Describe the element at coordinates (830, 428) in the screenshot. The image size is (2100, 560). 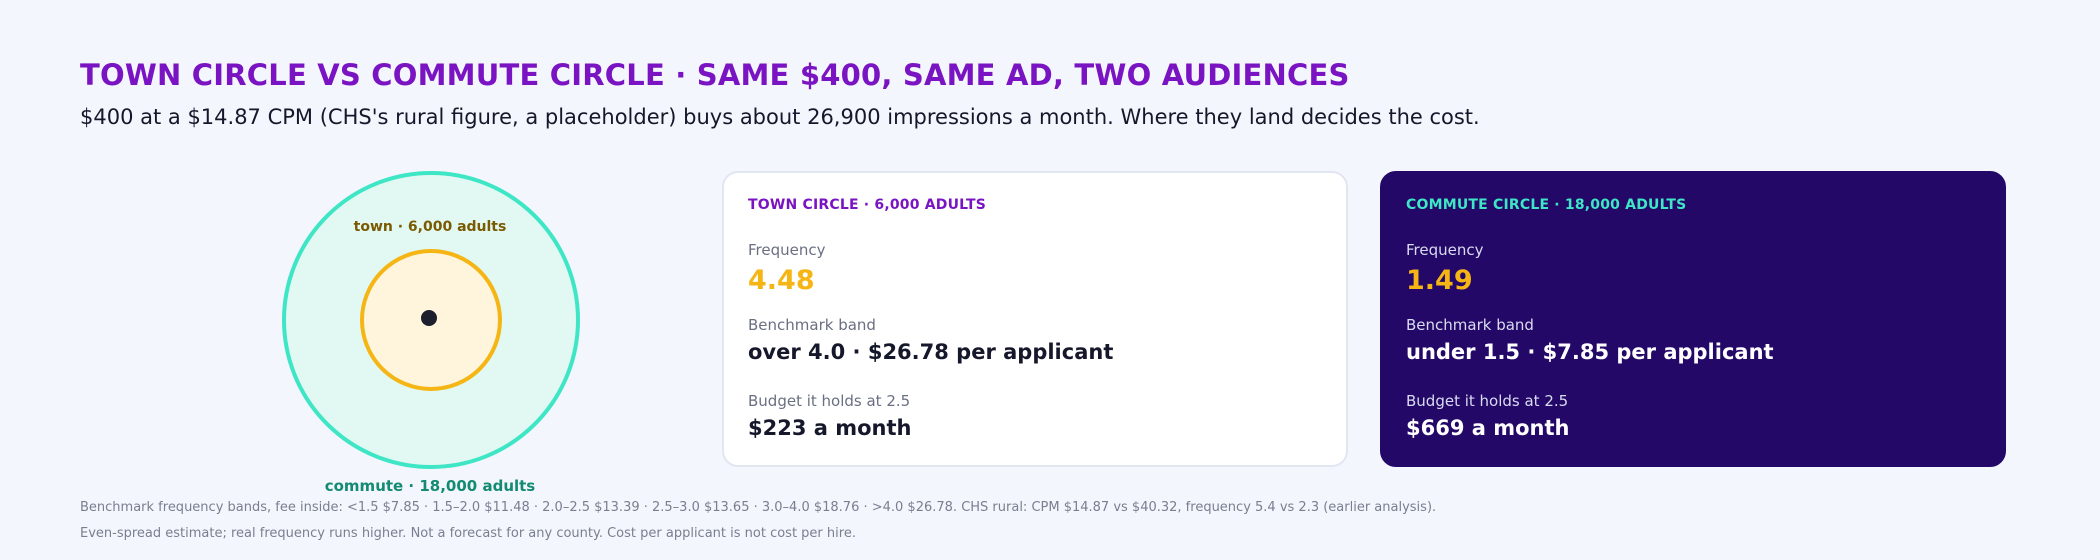
I see `budget-value: $223 a month` at that location.